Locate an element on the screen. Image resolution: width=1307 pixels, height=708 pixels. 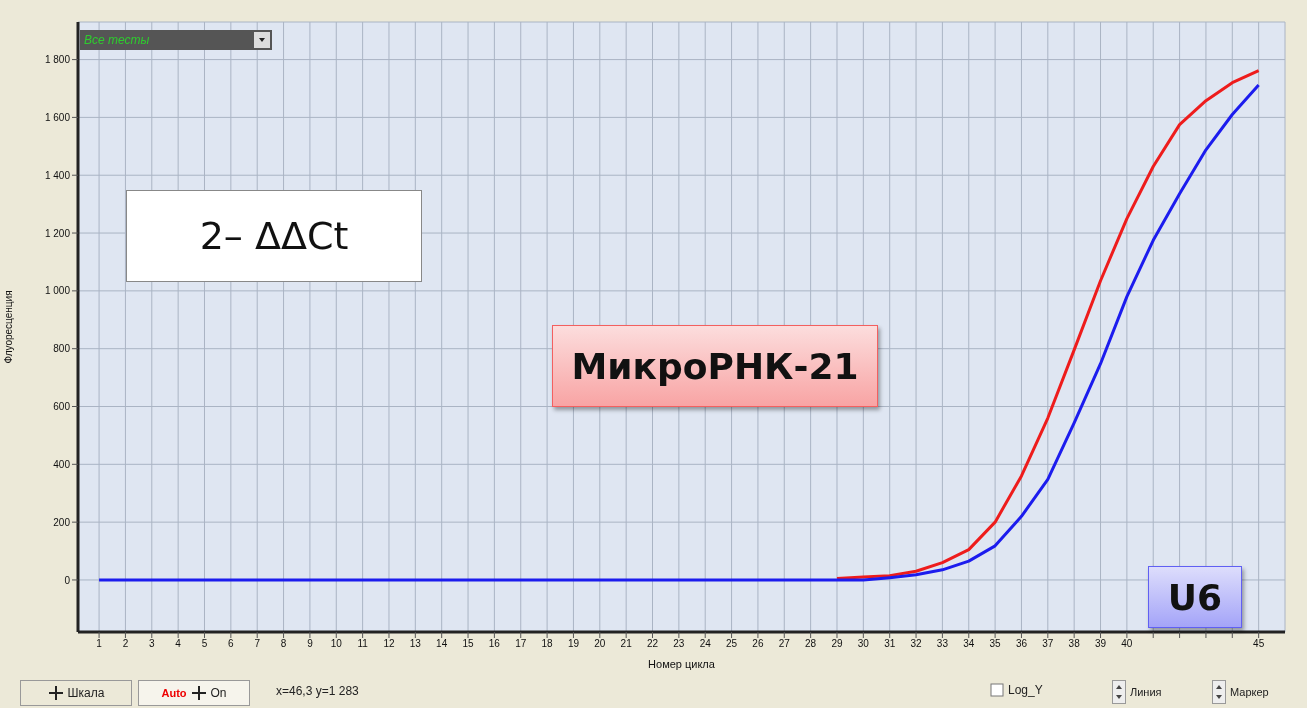
x-tick-label: 6 is located at coordinates (231, 644).